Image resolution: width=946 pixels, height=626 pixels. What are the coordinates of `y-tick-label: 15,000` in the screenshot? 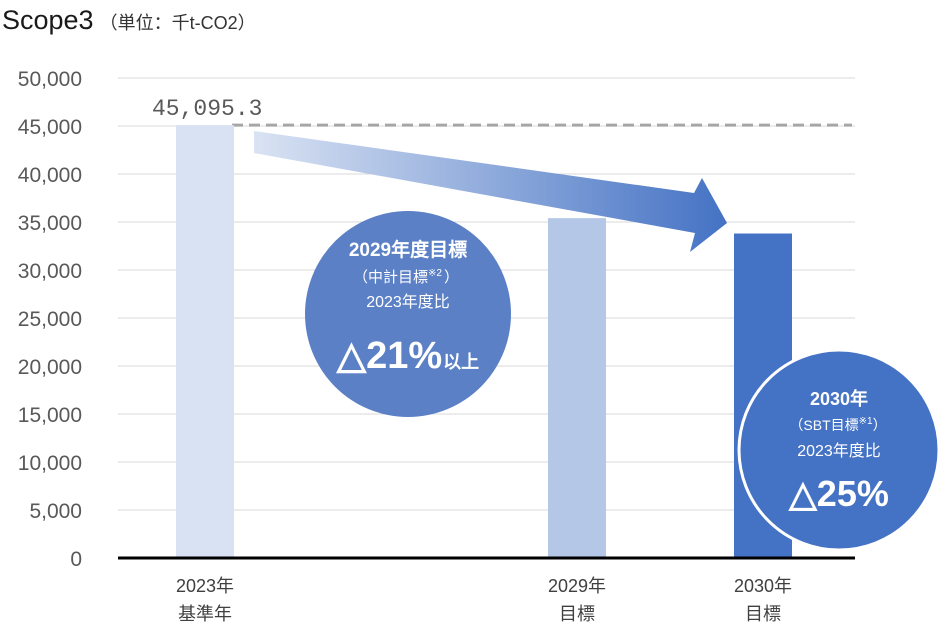 It's located at (50, 415).